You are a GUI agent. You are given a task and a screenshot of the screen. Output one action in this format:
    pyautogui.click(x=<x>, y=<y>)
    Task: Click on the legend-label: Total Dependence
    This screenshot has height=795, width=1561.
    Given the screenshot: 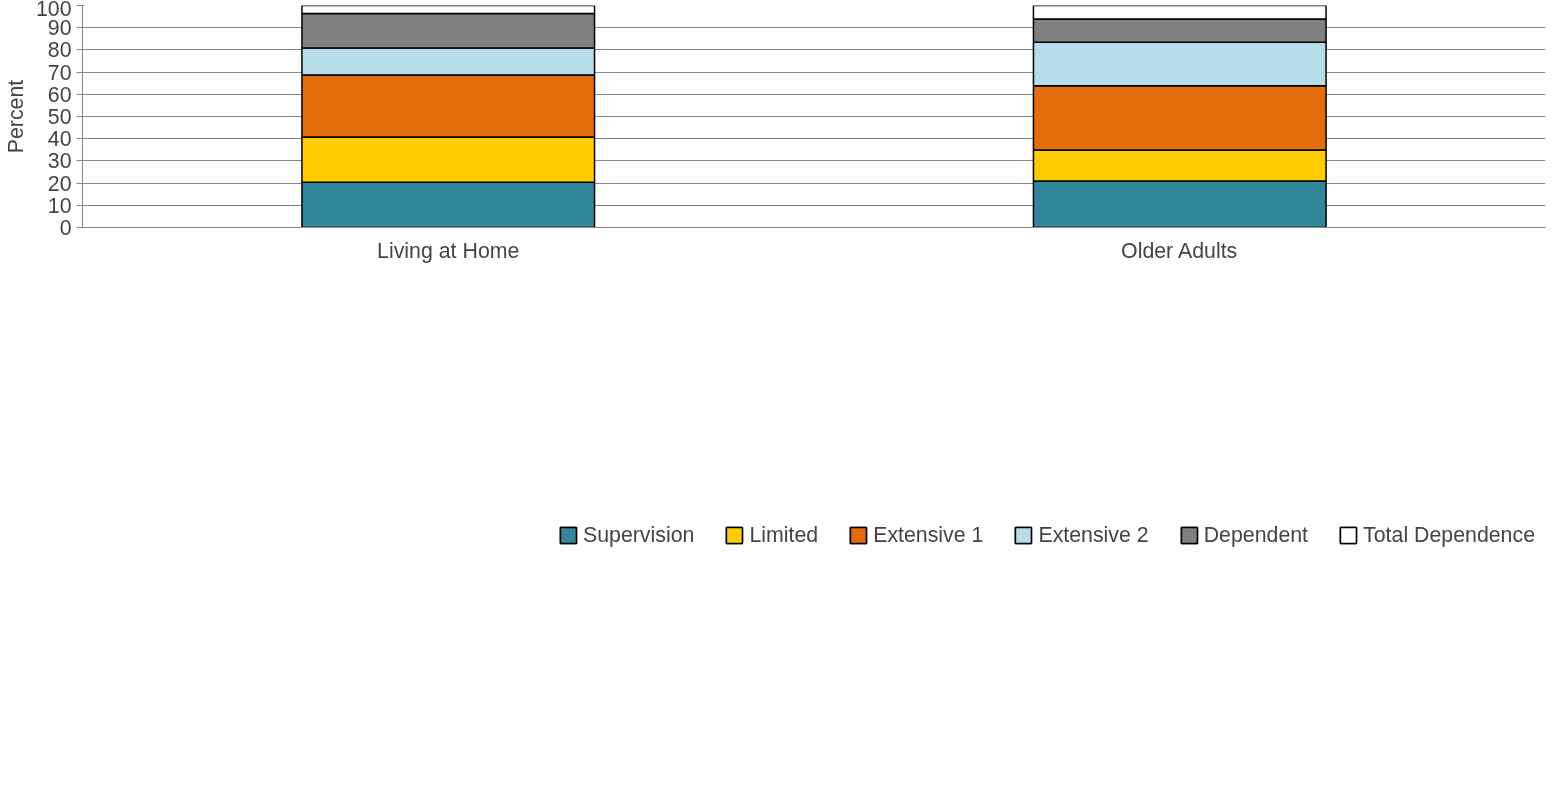 What is the action you would take?
    pyautogui.click(x=1449, y=535)
    